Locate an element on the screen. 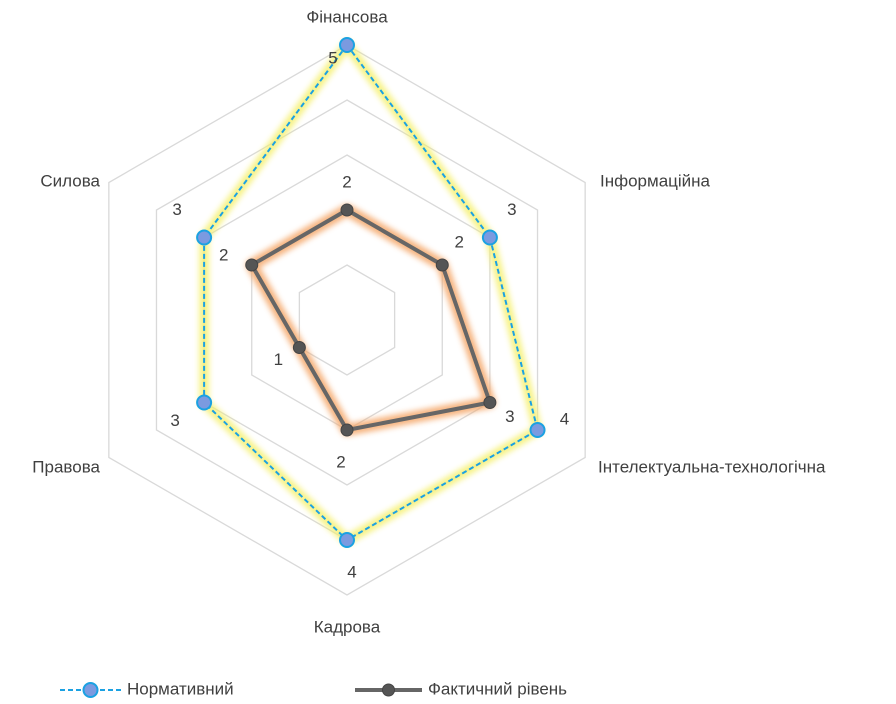  legend-label: Нормативний is located at coordinates (180, 688).